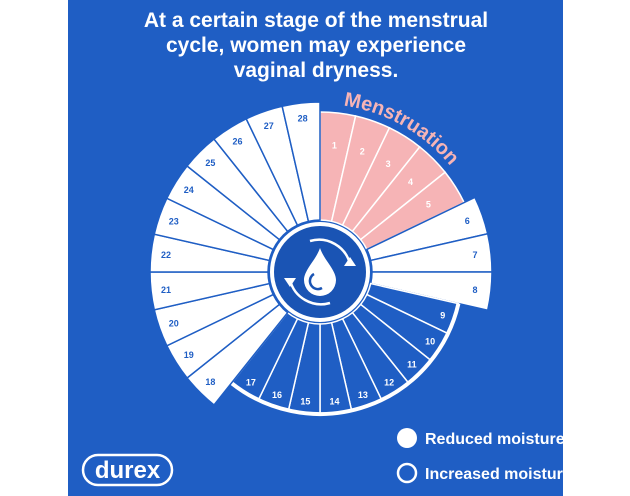 Image resolution: width=630 pixels, height=496 pixels. Describe the element at coordinates (174, 221) in the screenshot. I see `day-label: 23` at that location.